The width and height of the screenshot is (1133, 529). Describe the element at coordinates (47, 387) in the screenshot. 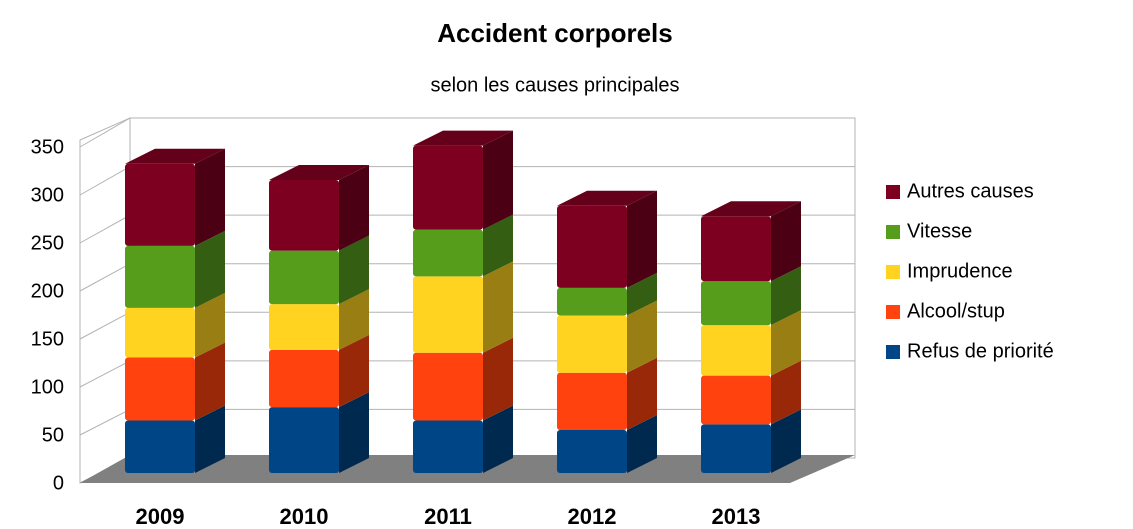

I see `y-tick-label: 100` at that location.